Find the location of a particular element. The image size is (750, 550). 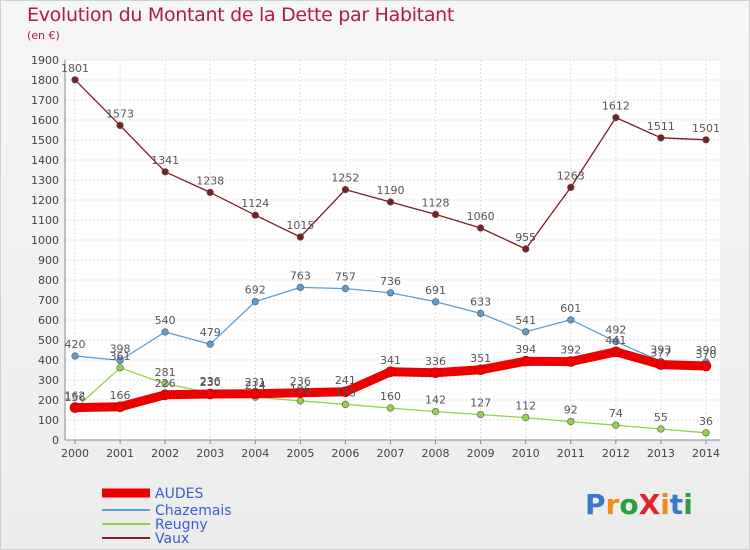

data-label-chazemais: 757 is located at coordinates (345, 277).